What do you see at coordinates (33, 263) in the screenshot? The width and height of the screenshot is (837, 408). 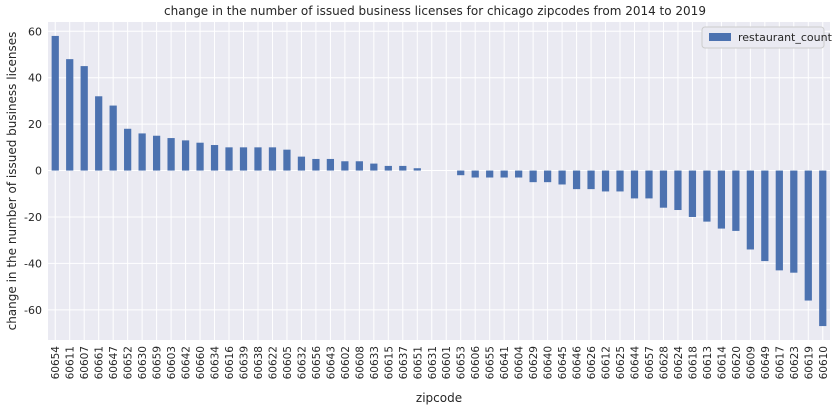 I see `y-tick-label: -40` at bounding box center [33, 263].